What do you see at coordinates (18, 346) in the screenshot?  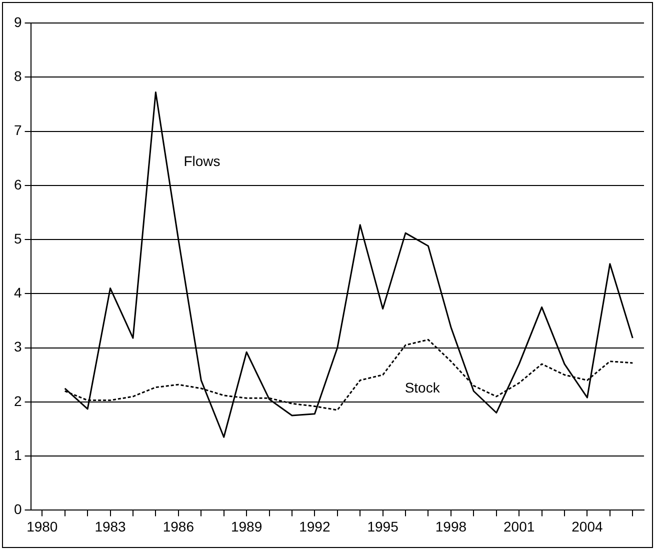 I see `y-tick-label: 3` at bounding box center [18, 346].